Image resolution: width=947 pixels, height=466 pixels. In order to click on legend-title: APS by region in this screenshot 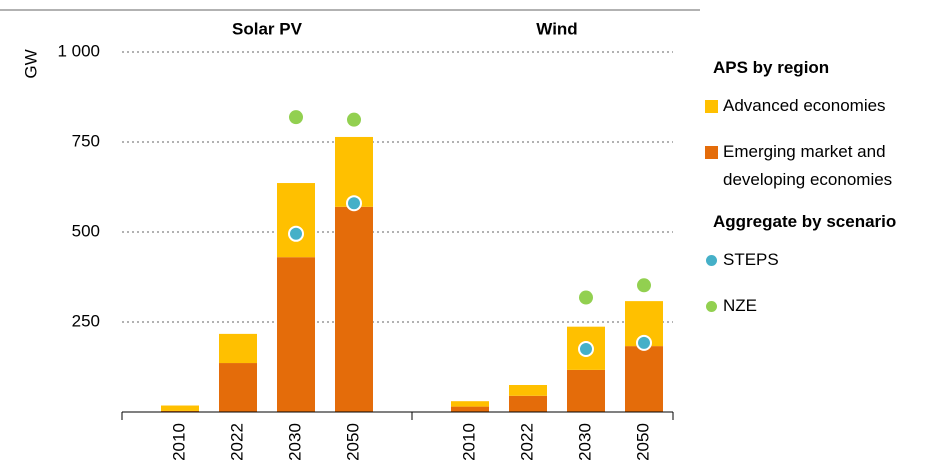, I will do `click(771, 67)`.